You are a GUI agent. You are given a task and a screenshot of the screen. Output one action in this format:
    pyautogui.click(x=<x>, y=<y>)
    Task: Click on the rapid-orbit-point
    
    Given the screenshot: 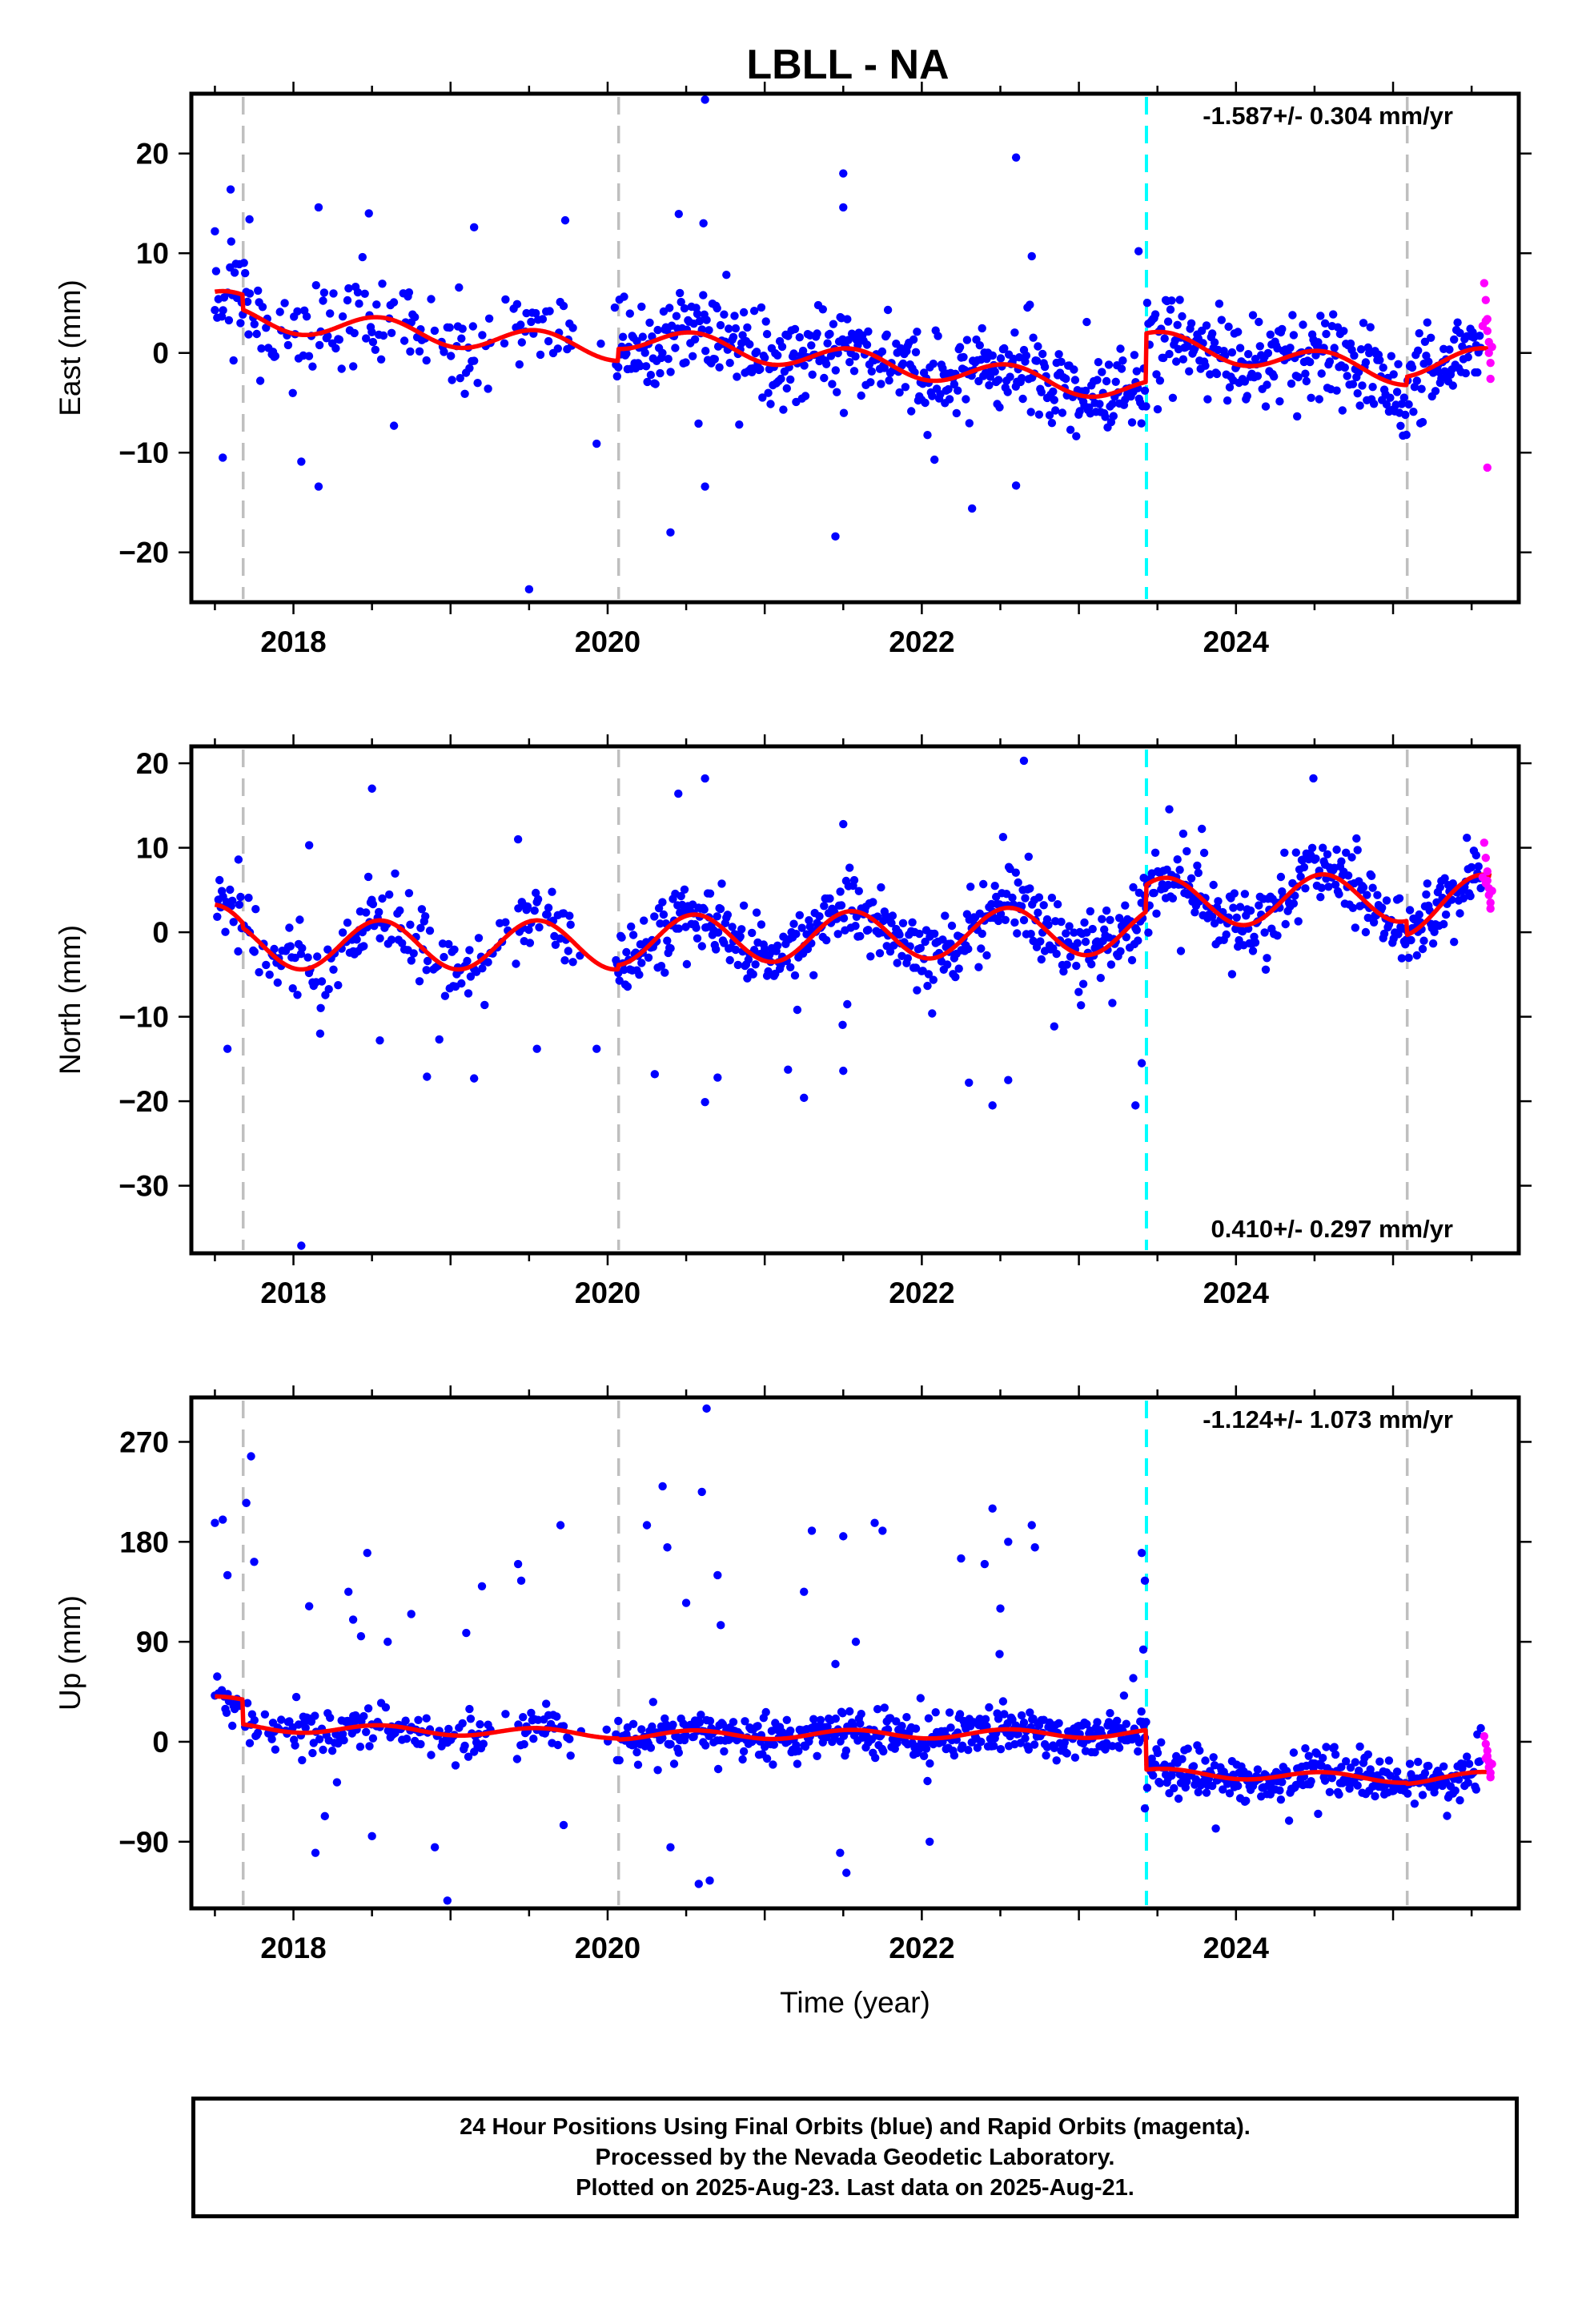 What is the action you would take?
    pyautogui.click(x=1491, y=908)
    